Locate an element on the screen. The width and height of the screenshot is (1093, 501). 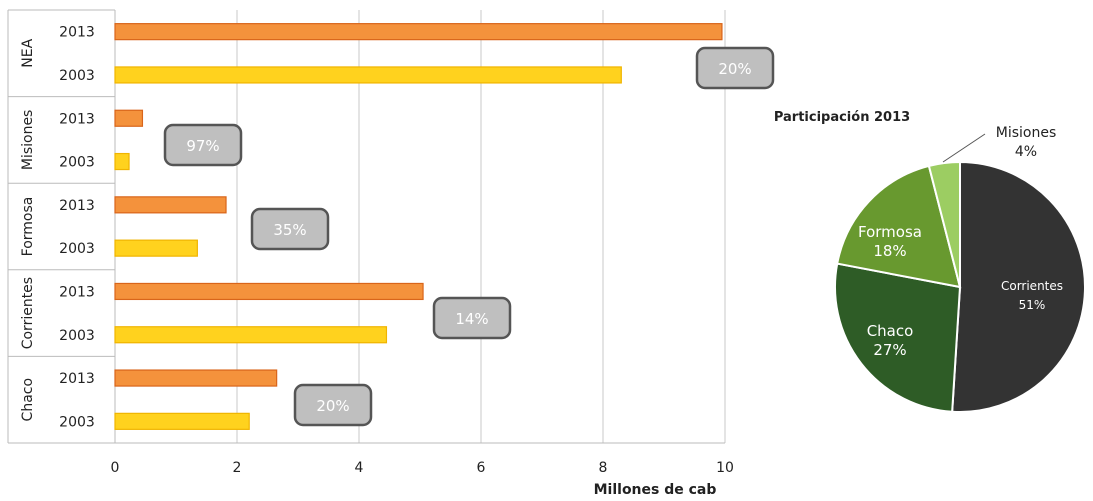
group-label: Corrientes is located at coordinates (28, 313).